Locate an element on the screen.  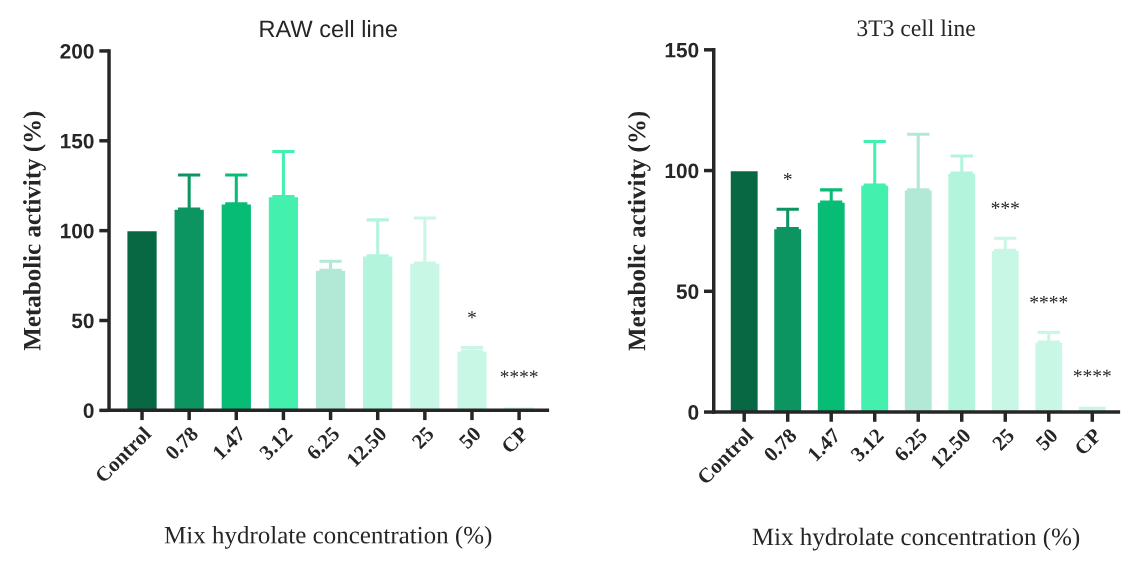
chart-title: RAW cell line is located at coordinates (328, 28).